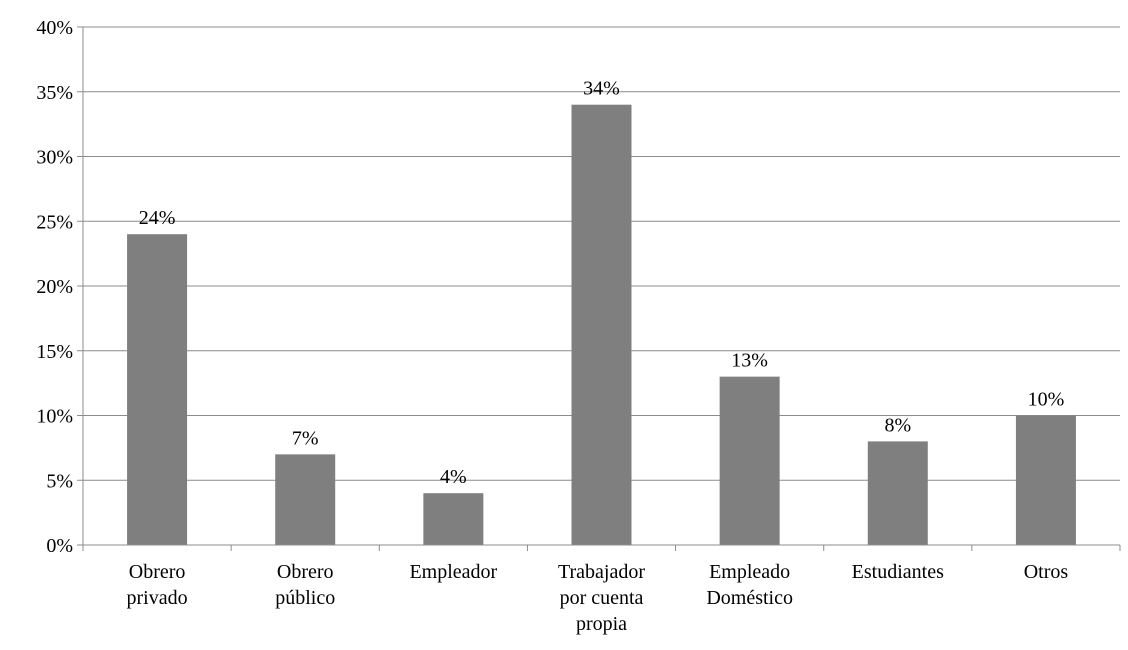 The width and height of the screenshot is (1128, 650). Describe the element at coordinates (1046, 400) in the screenshot. I see `data-label: 10%` at that location.